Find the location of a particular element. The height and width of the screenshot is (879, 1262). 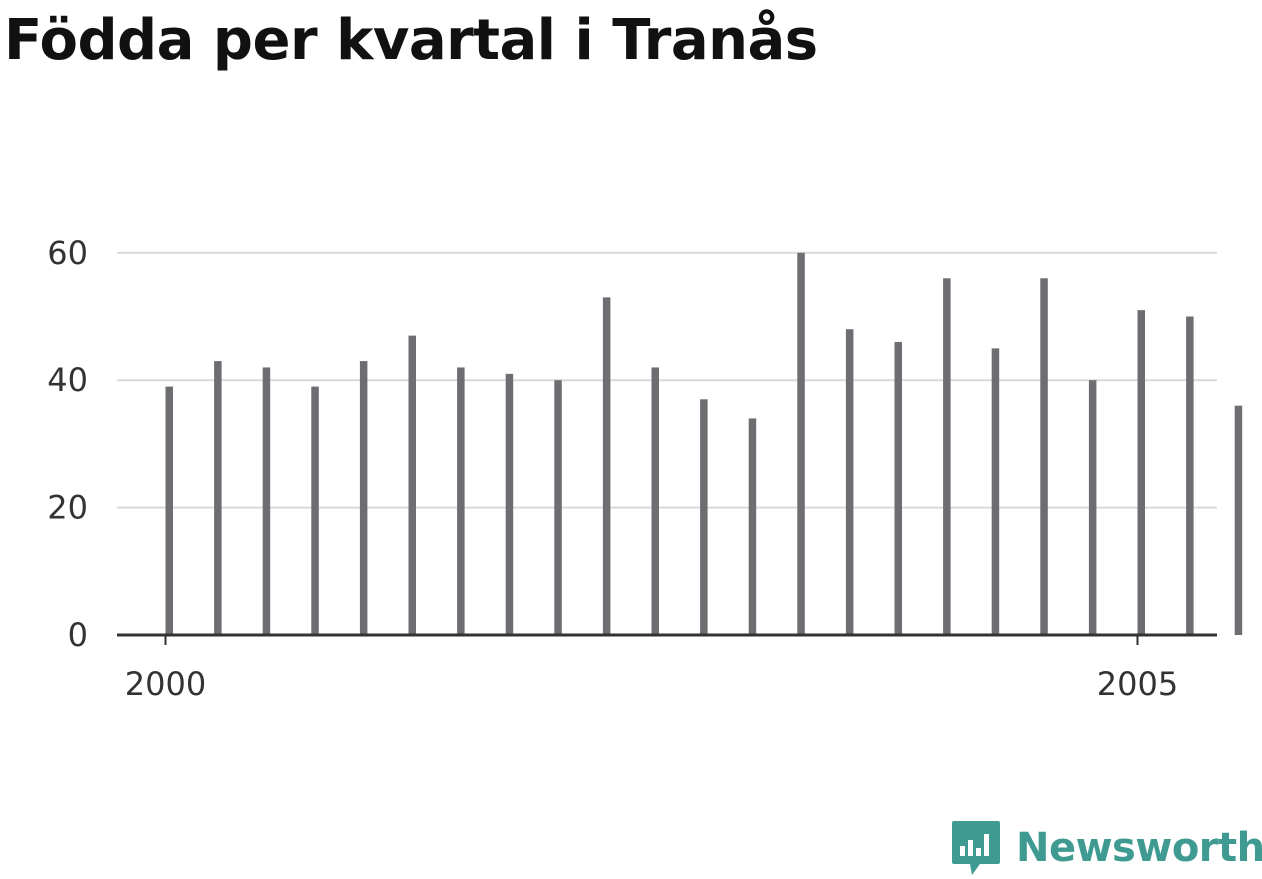

brand-logo: Newsworthy is located at coordinates (1106, 848).